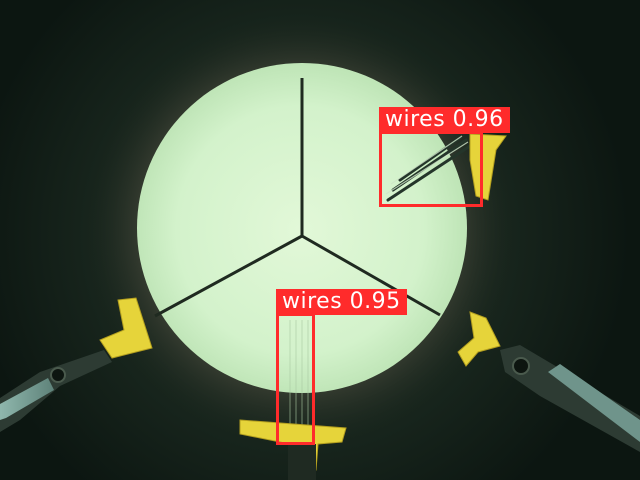  I want to click on detection-label: wires 0.95, so click(341, 302).